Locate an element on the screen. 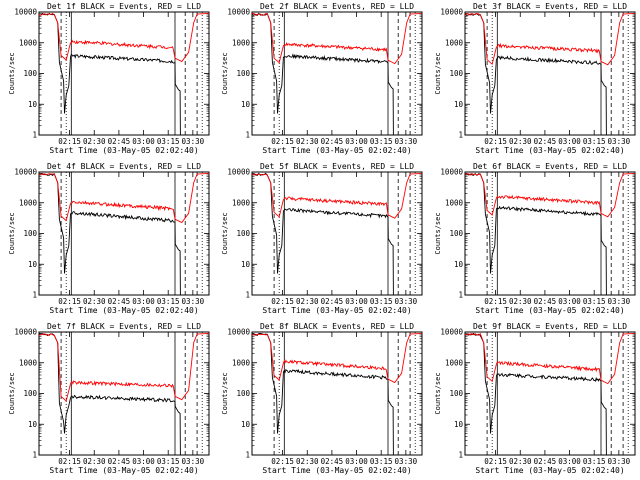 Image resolution: width=640 pixels, height=480 pixels. chart-title: Det 9f BLACK = Events, RED = LLD is located at coordinates (550, 326).